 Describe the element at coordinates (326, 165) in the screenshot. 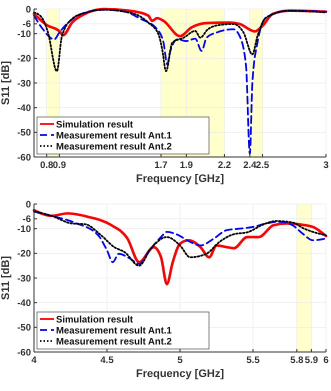

I see `x-tick-label: 3` at that location.